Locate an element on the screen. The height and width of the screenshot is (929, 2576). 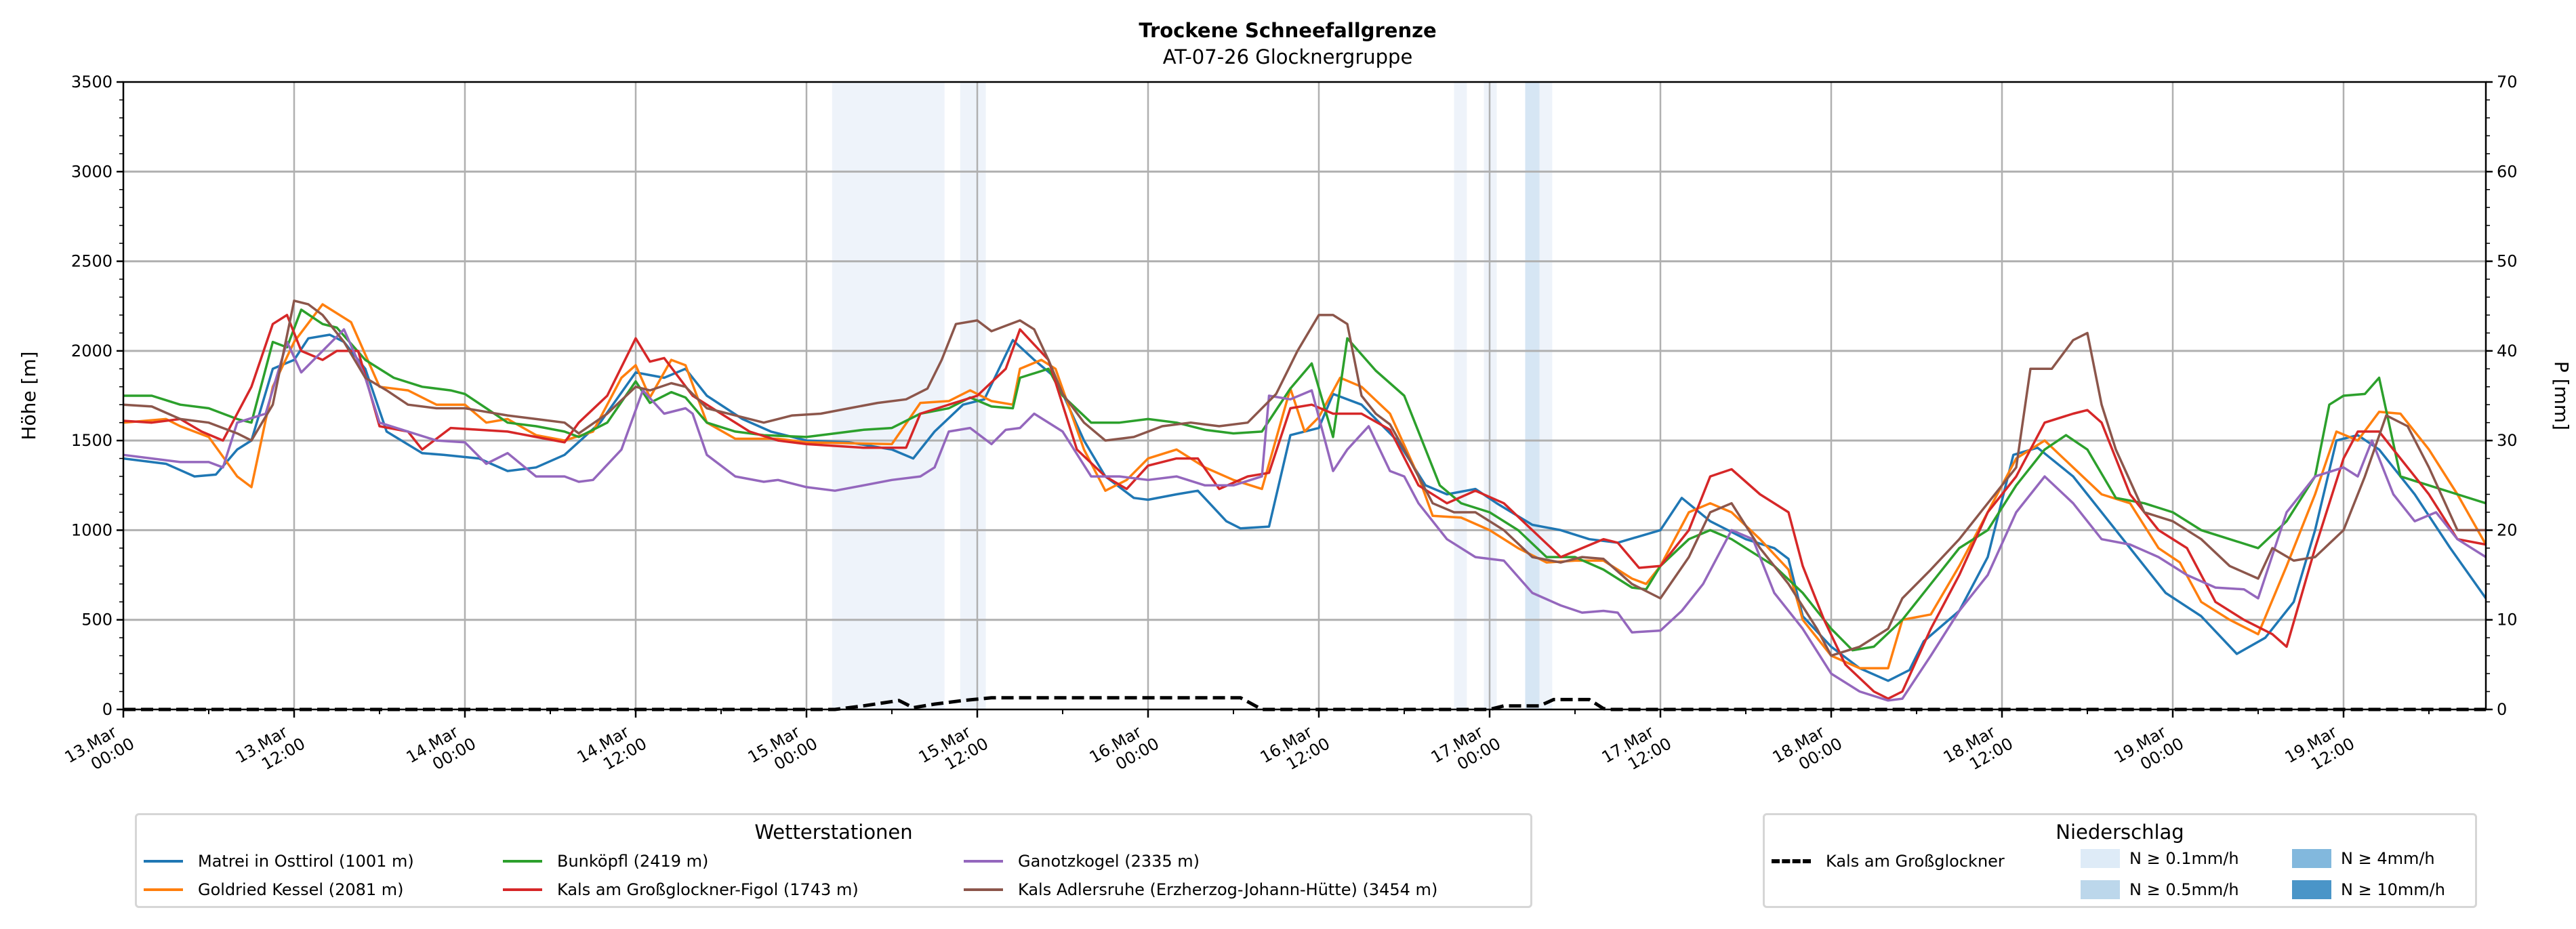
y-tick-label: 3000 is located at coordinates (92, 171).